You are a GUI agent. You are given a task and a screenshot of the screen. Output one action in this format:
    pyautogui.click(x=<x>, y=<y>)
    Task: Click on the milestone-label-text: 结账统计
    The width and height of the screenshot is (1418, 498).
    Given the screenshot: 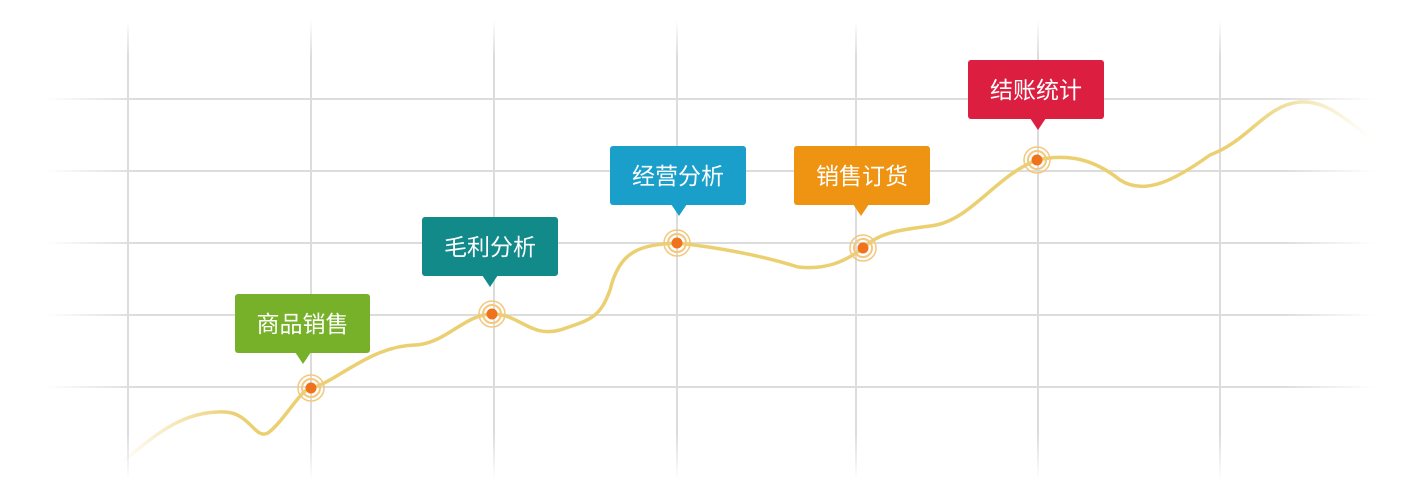 What is the action you would take?
    pyautogui.click(x=1036, y=91)
    